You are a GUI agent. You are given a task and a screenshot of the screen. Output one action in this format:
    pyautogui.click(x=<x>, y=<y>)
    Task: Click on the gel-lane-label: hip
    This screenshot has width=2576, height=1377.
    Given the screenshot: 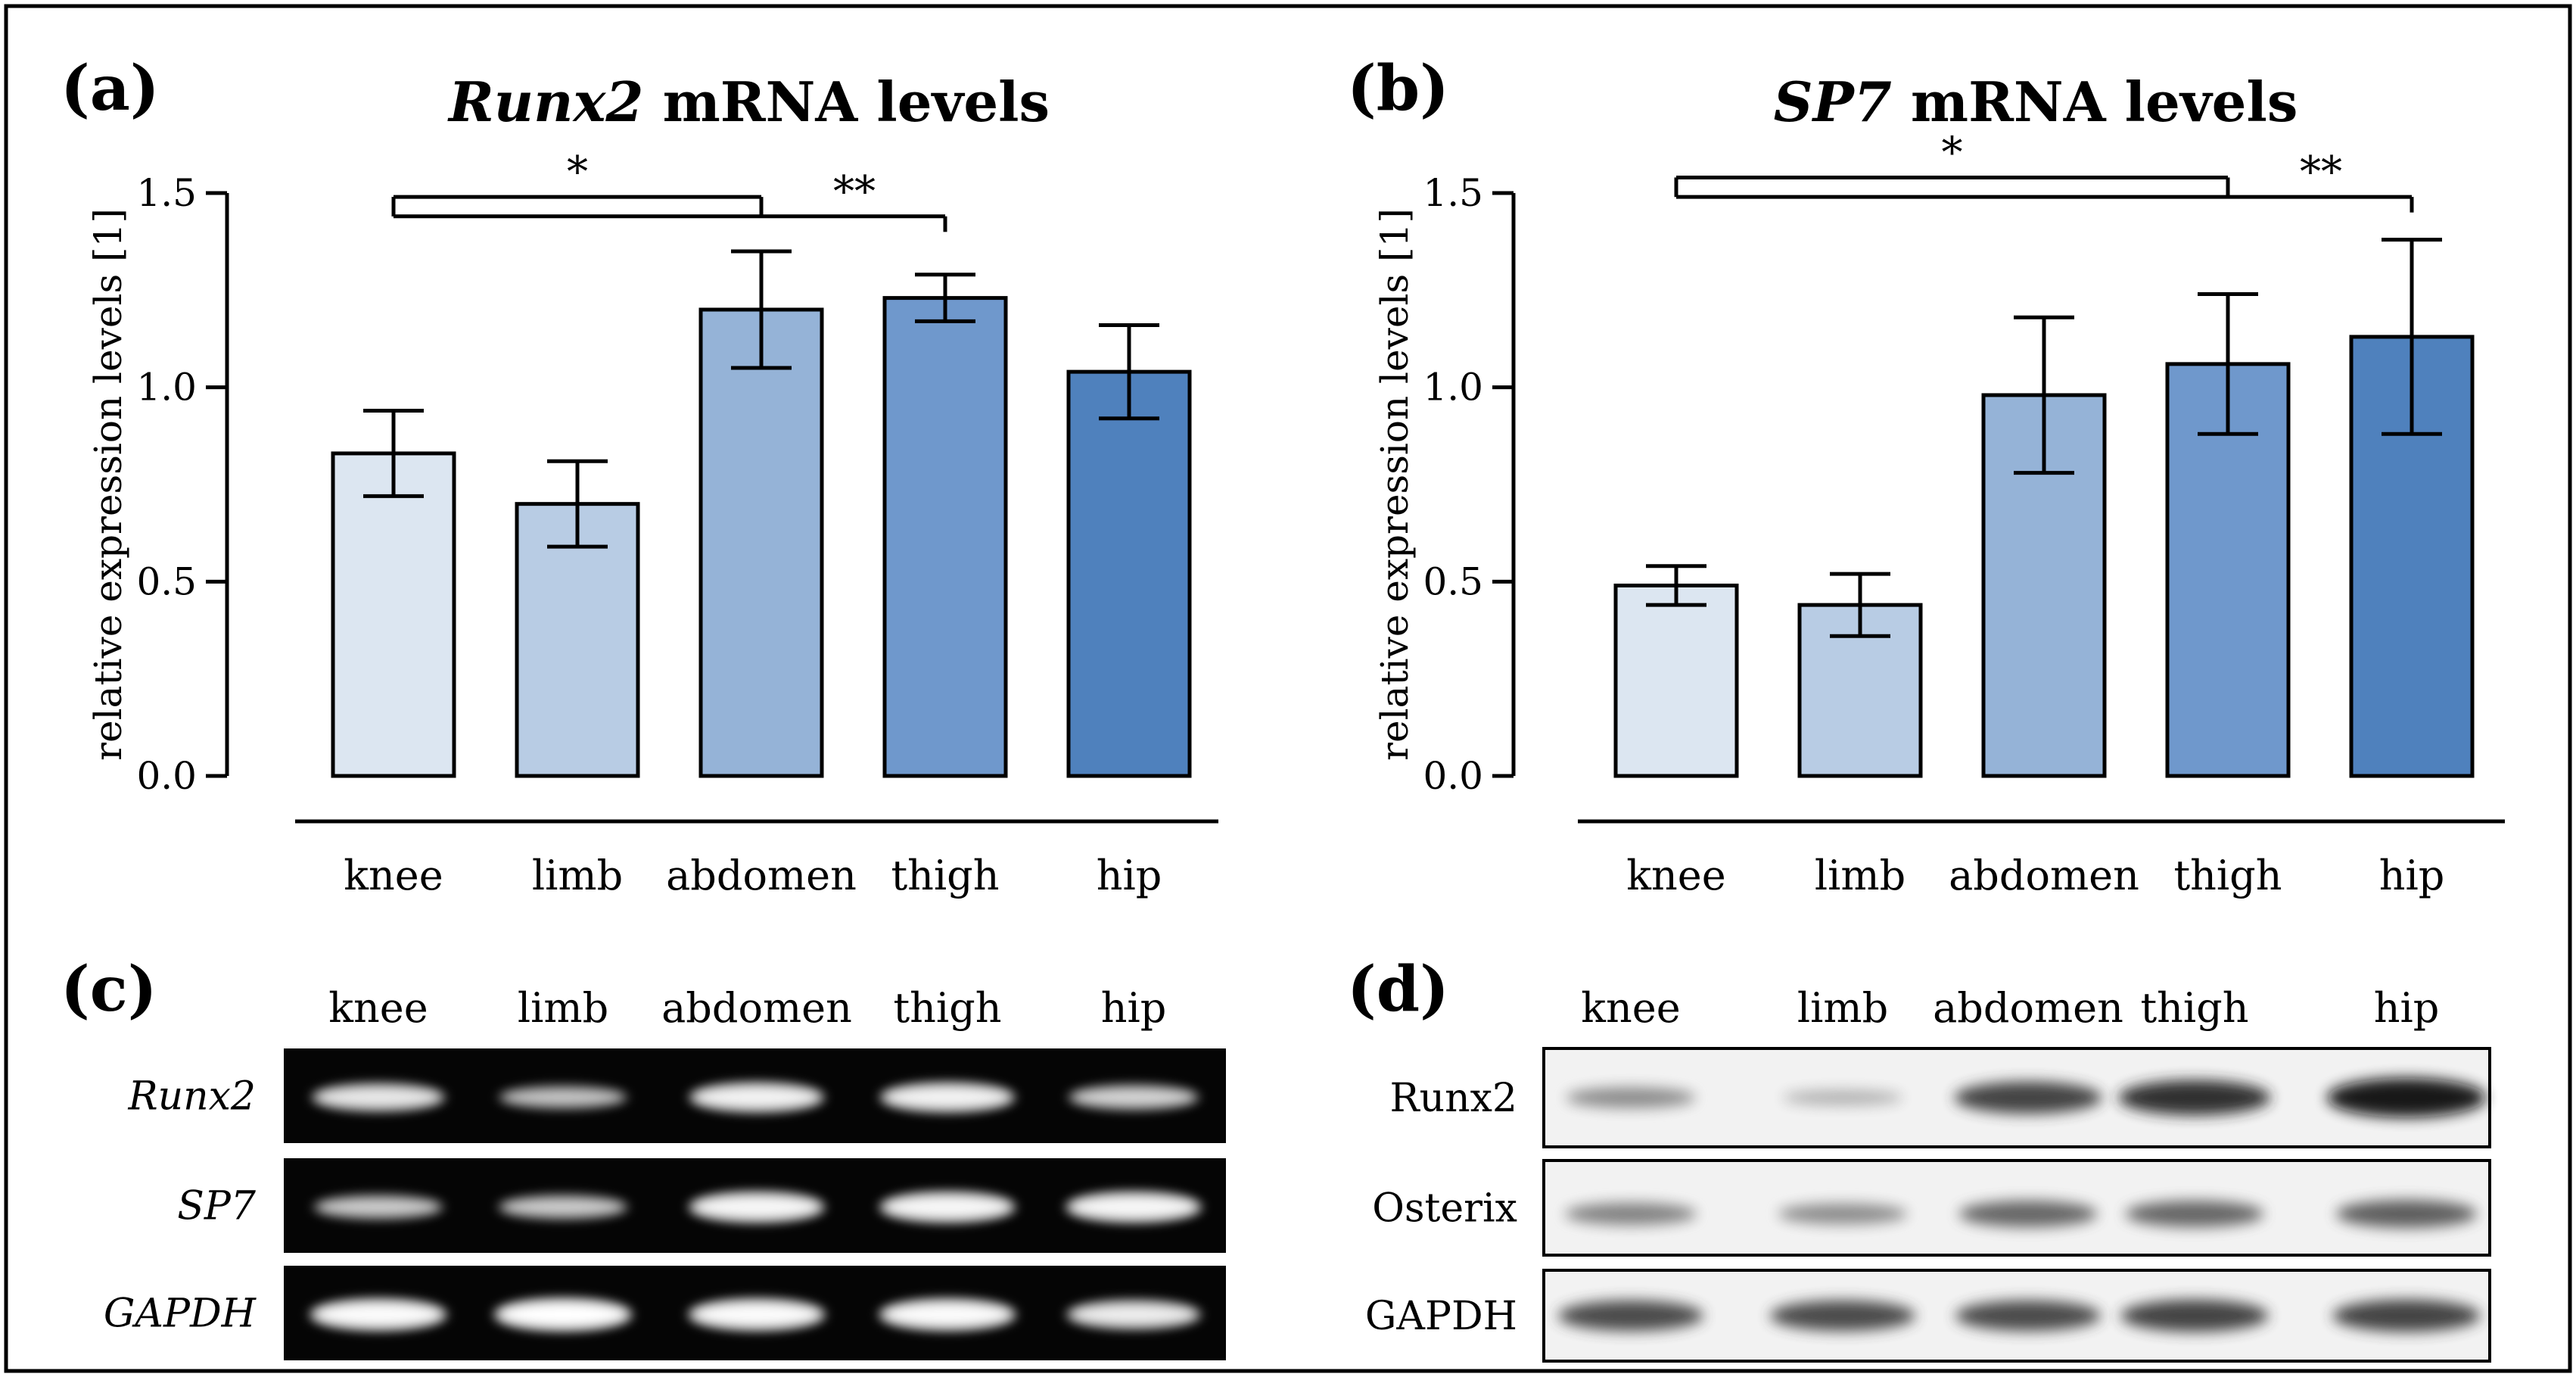 What is the action you would take?
    pyautogui.click(x=1134, y=1008)
    